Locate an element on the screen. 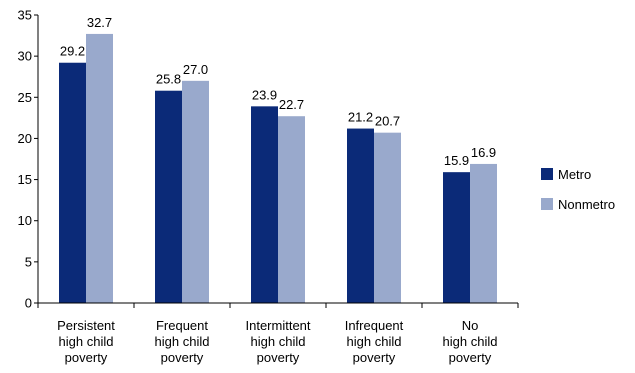 This screenshot has height=373, width=635. legend: Metro Nonmetro is located at coordinates (578, 189).